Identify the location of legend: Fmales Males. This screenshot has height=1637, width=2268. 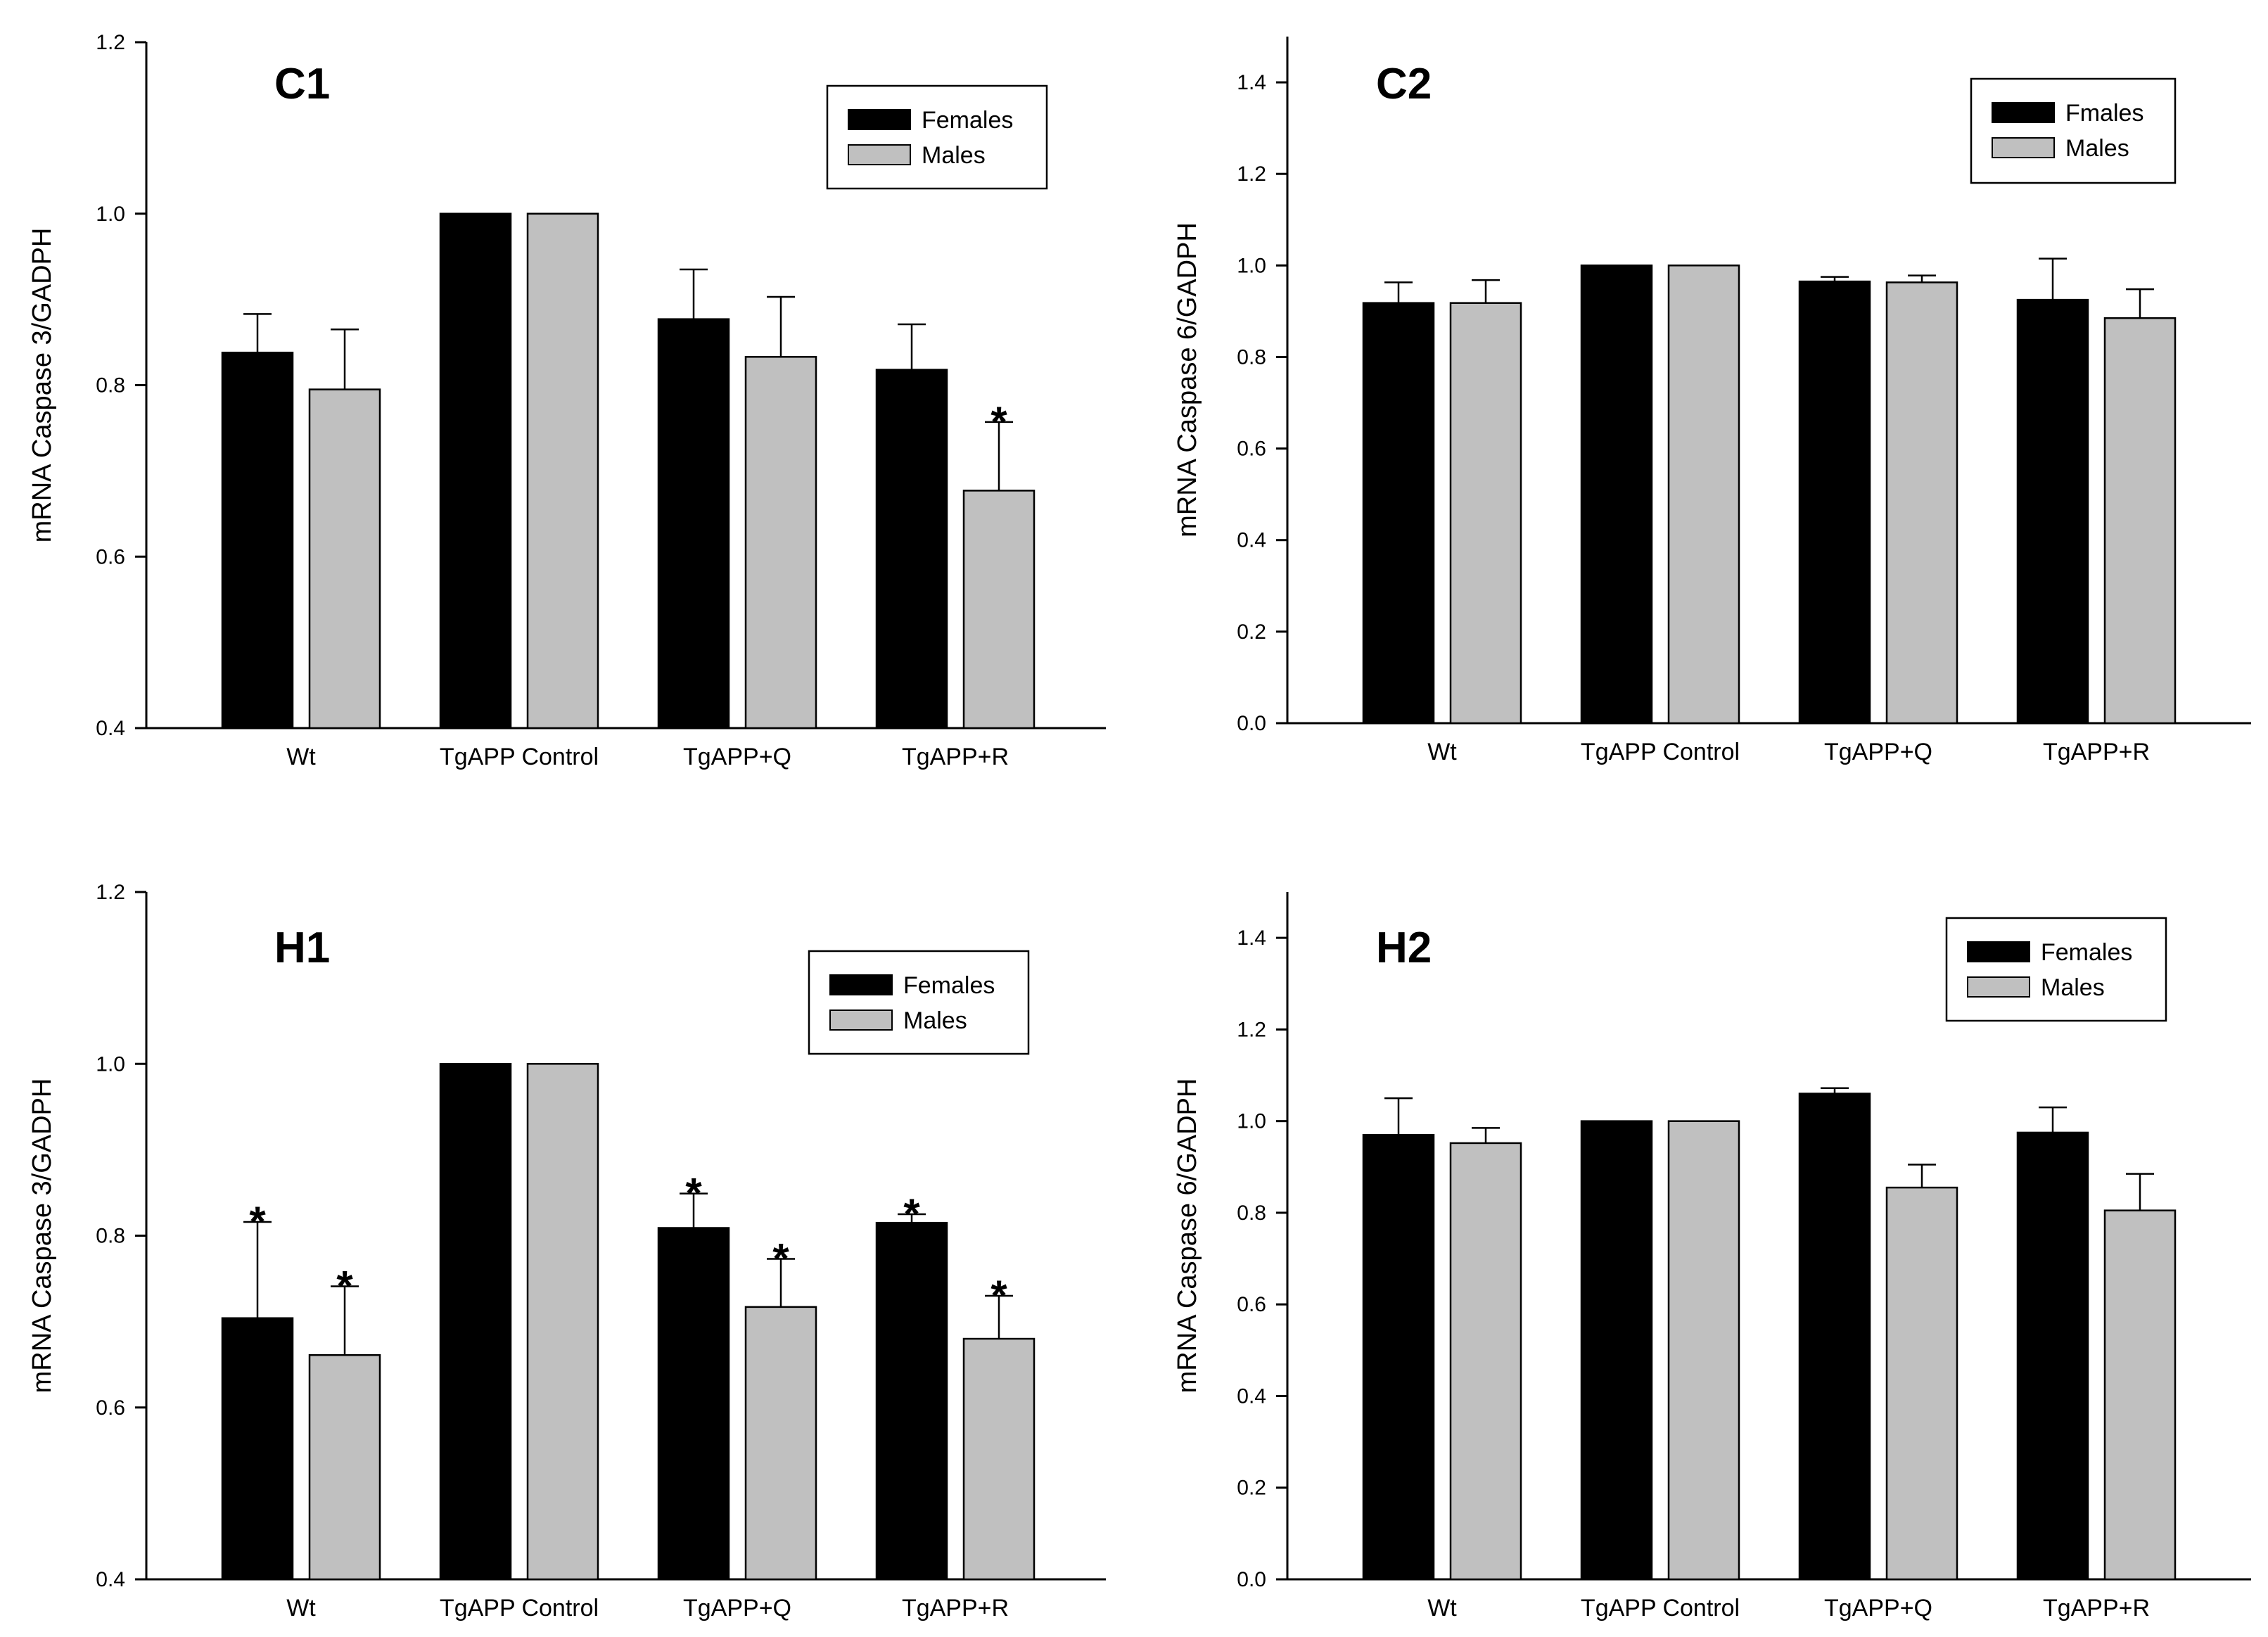
(2073, 130).